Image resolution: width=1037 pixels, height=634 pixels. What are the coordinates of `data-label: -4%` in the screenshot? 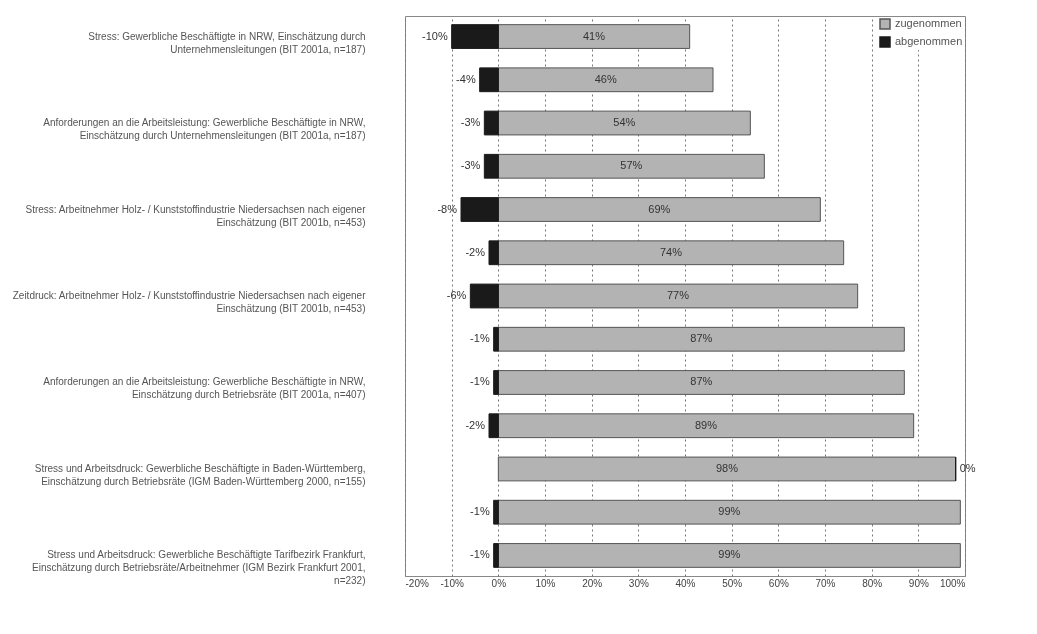 It's located at (466, 78).